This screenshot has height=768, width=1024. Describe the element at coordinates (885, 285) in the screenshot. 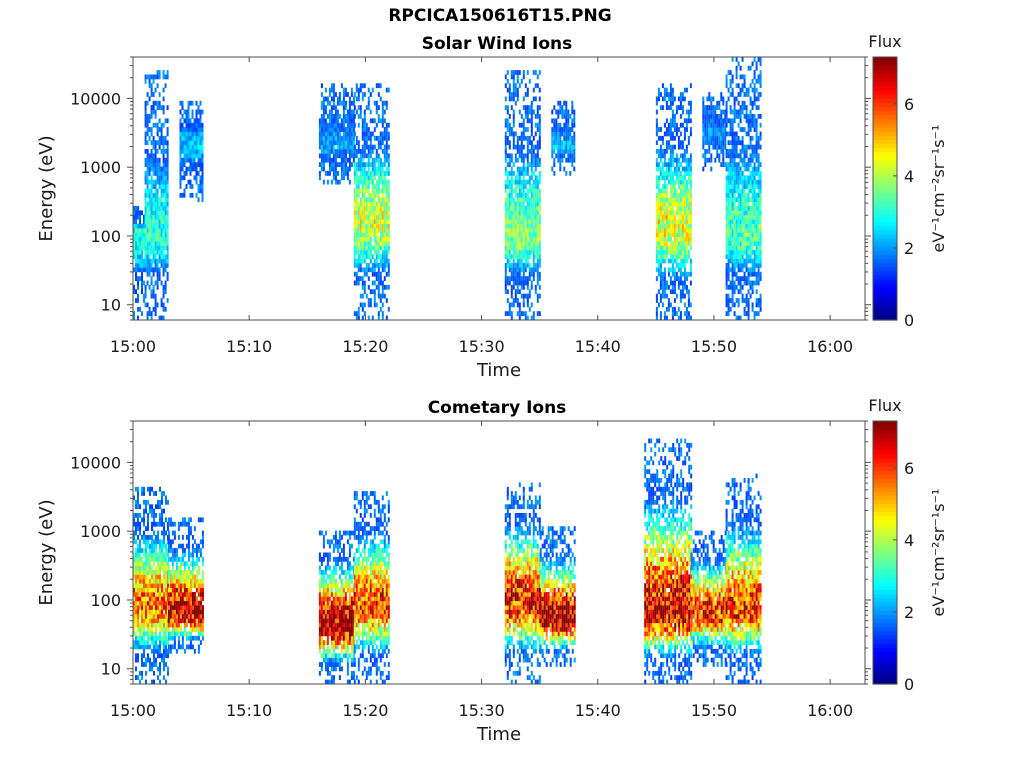

I see `colorbar-step` at that location.